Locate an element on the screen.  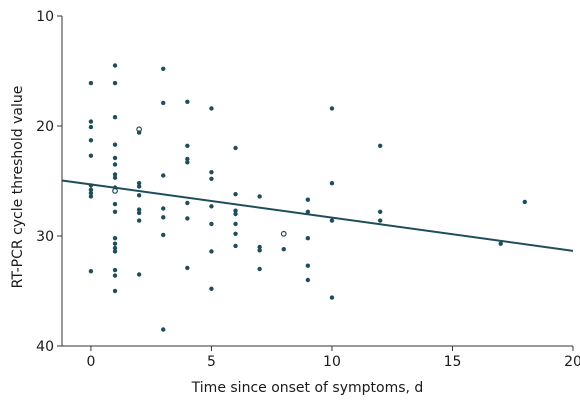
y-tick-label: 20 is located at coordinates (45, 127).